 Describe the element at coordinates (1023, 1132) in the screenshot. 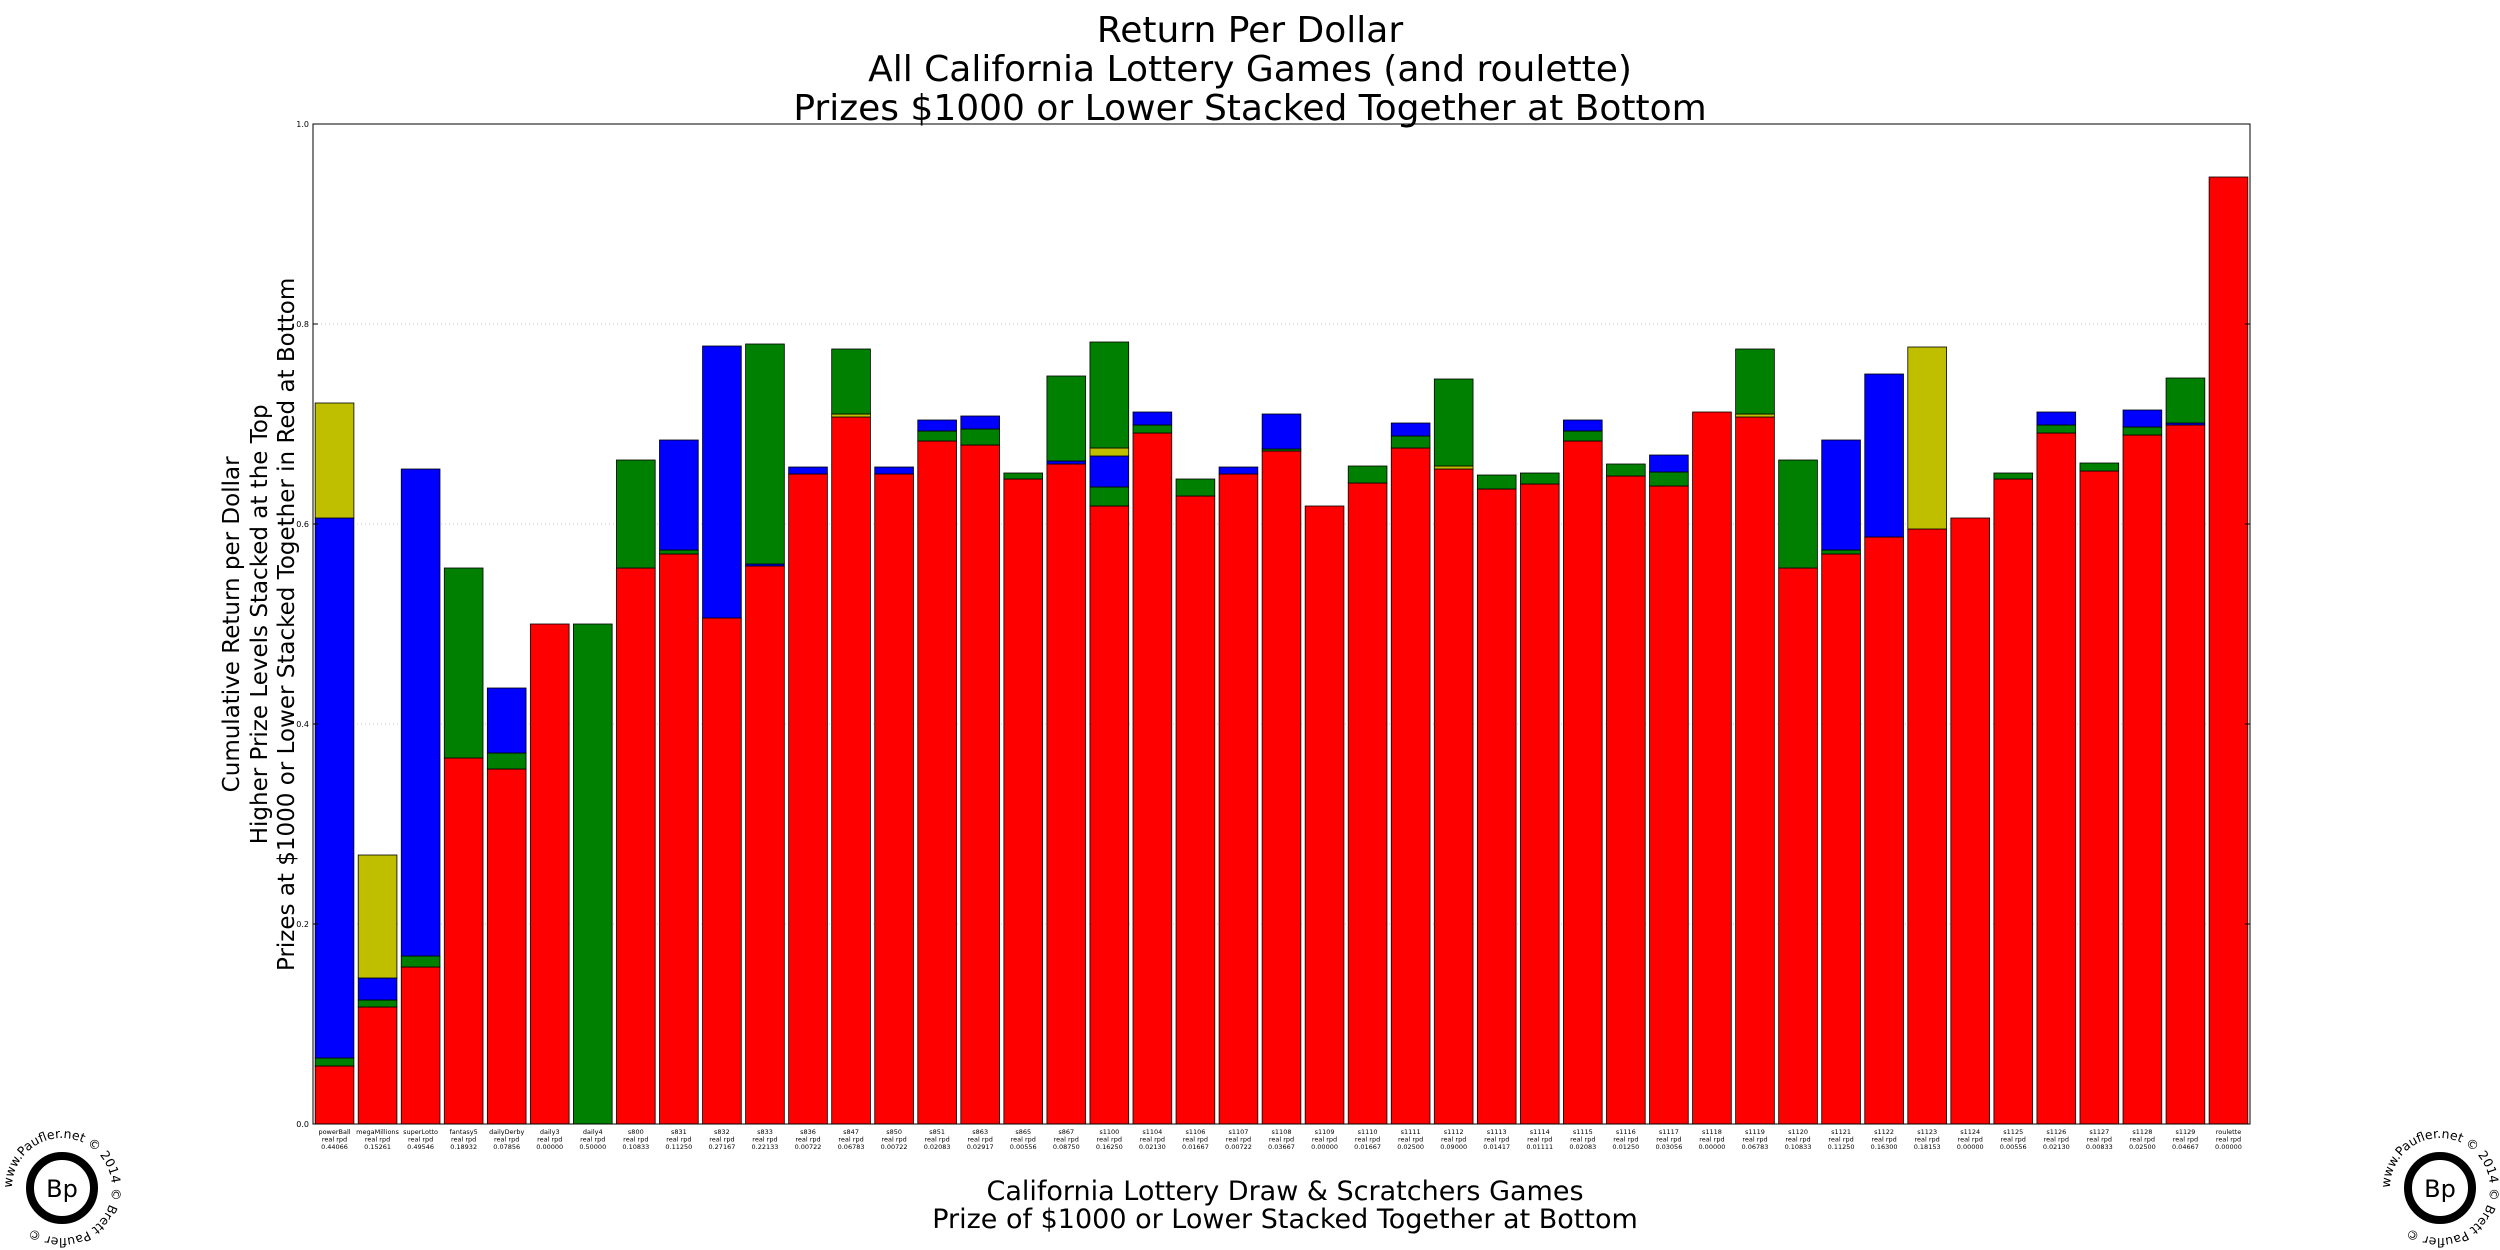

I see `x-tick-label-game: s865` at that location.